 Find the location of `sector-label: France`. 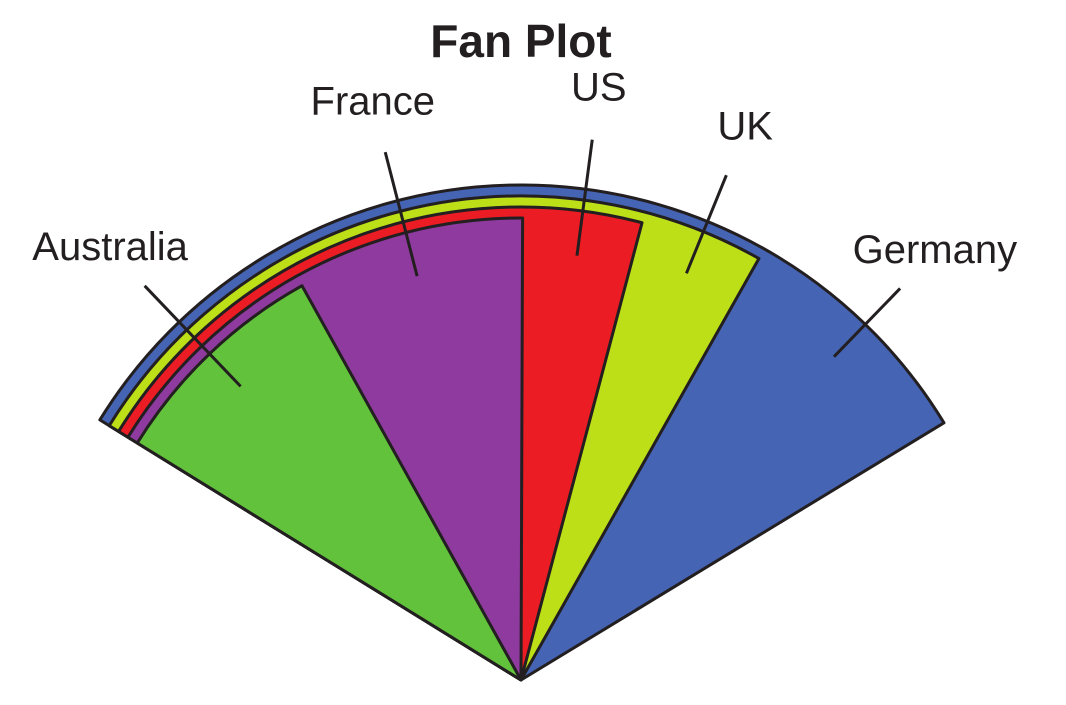

sector-label: France is located at coordinates (373, 101).